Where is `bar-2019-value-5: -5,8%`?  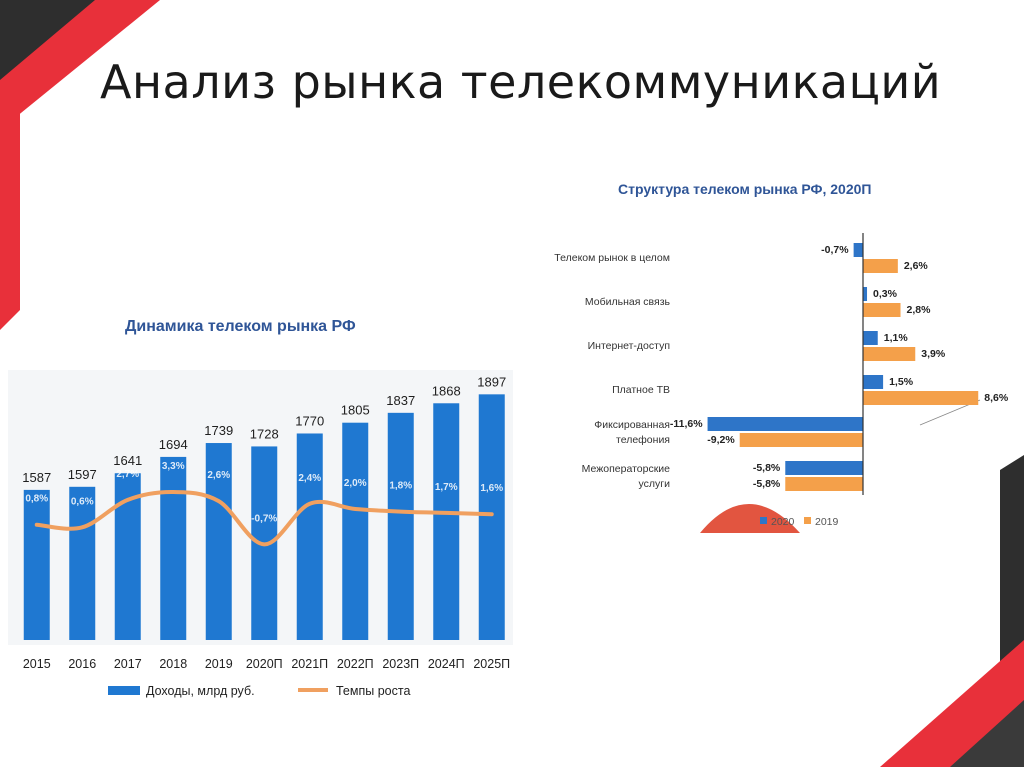 bar-2019-value-5: -5,8% is located at coordinates (767, 484).